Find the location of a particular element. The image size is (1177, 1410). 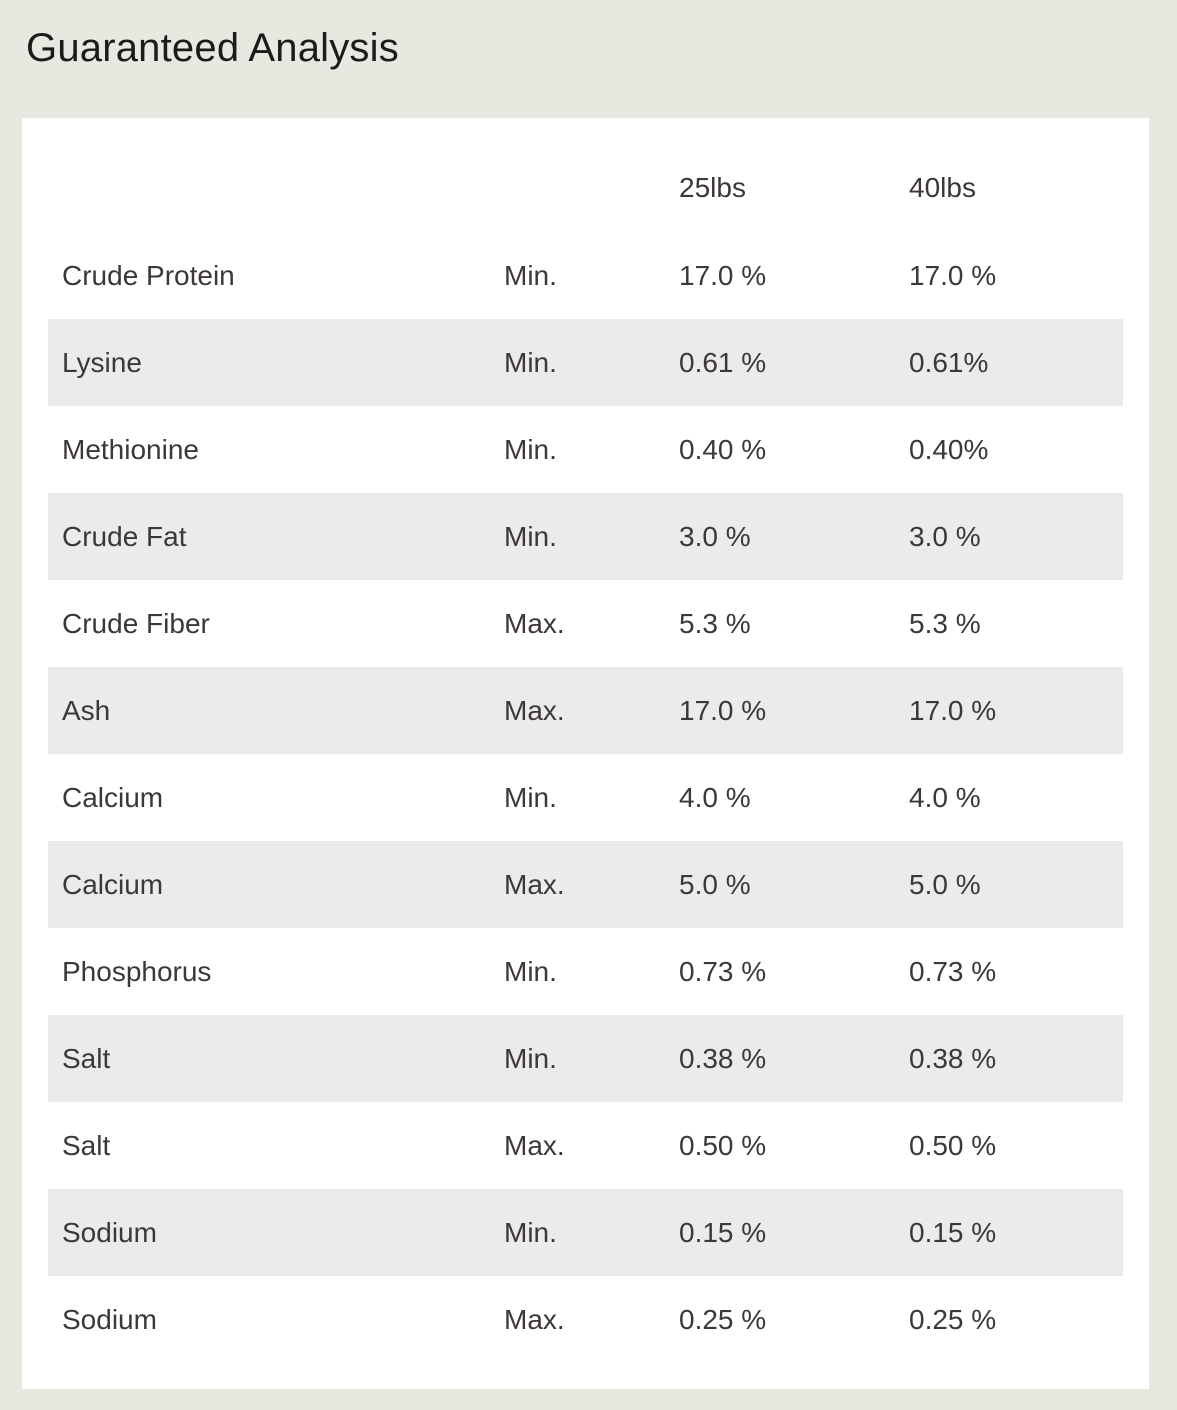

page-title: Guaranteed Analysis is located at coordinates (212, 48).